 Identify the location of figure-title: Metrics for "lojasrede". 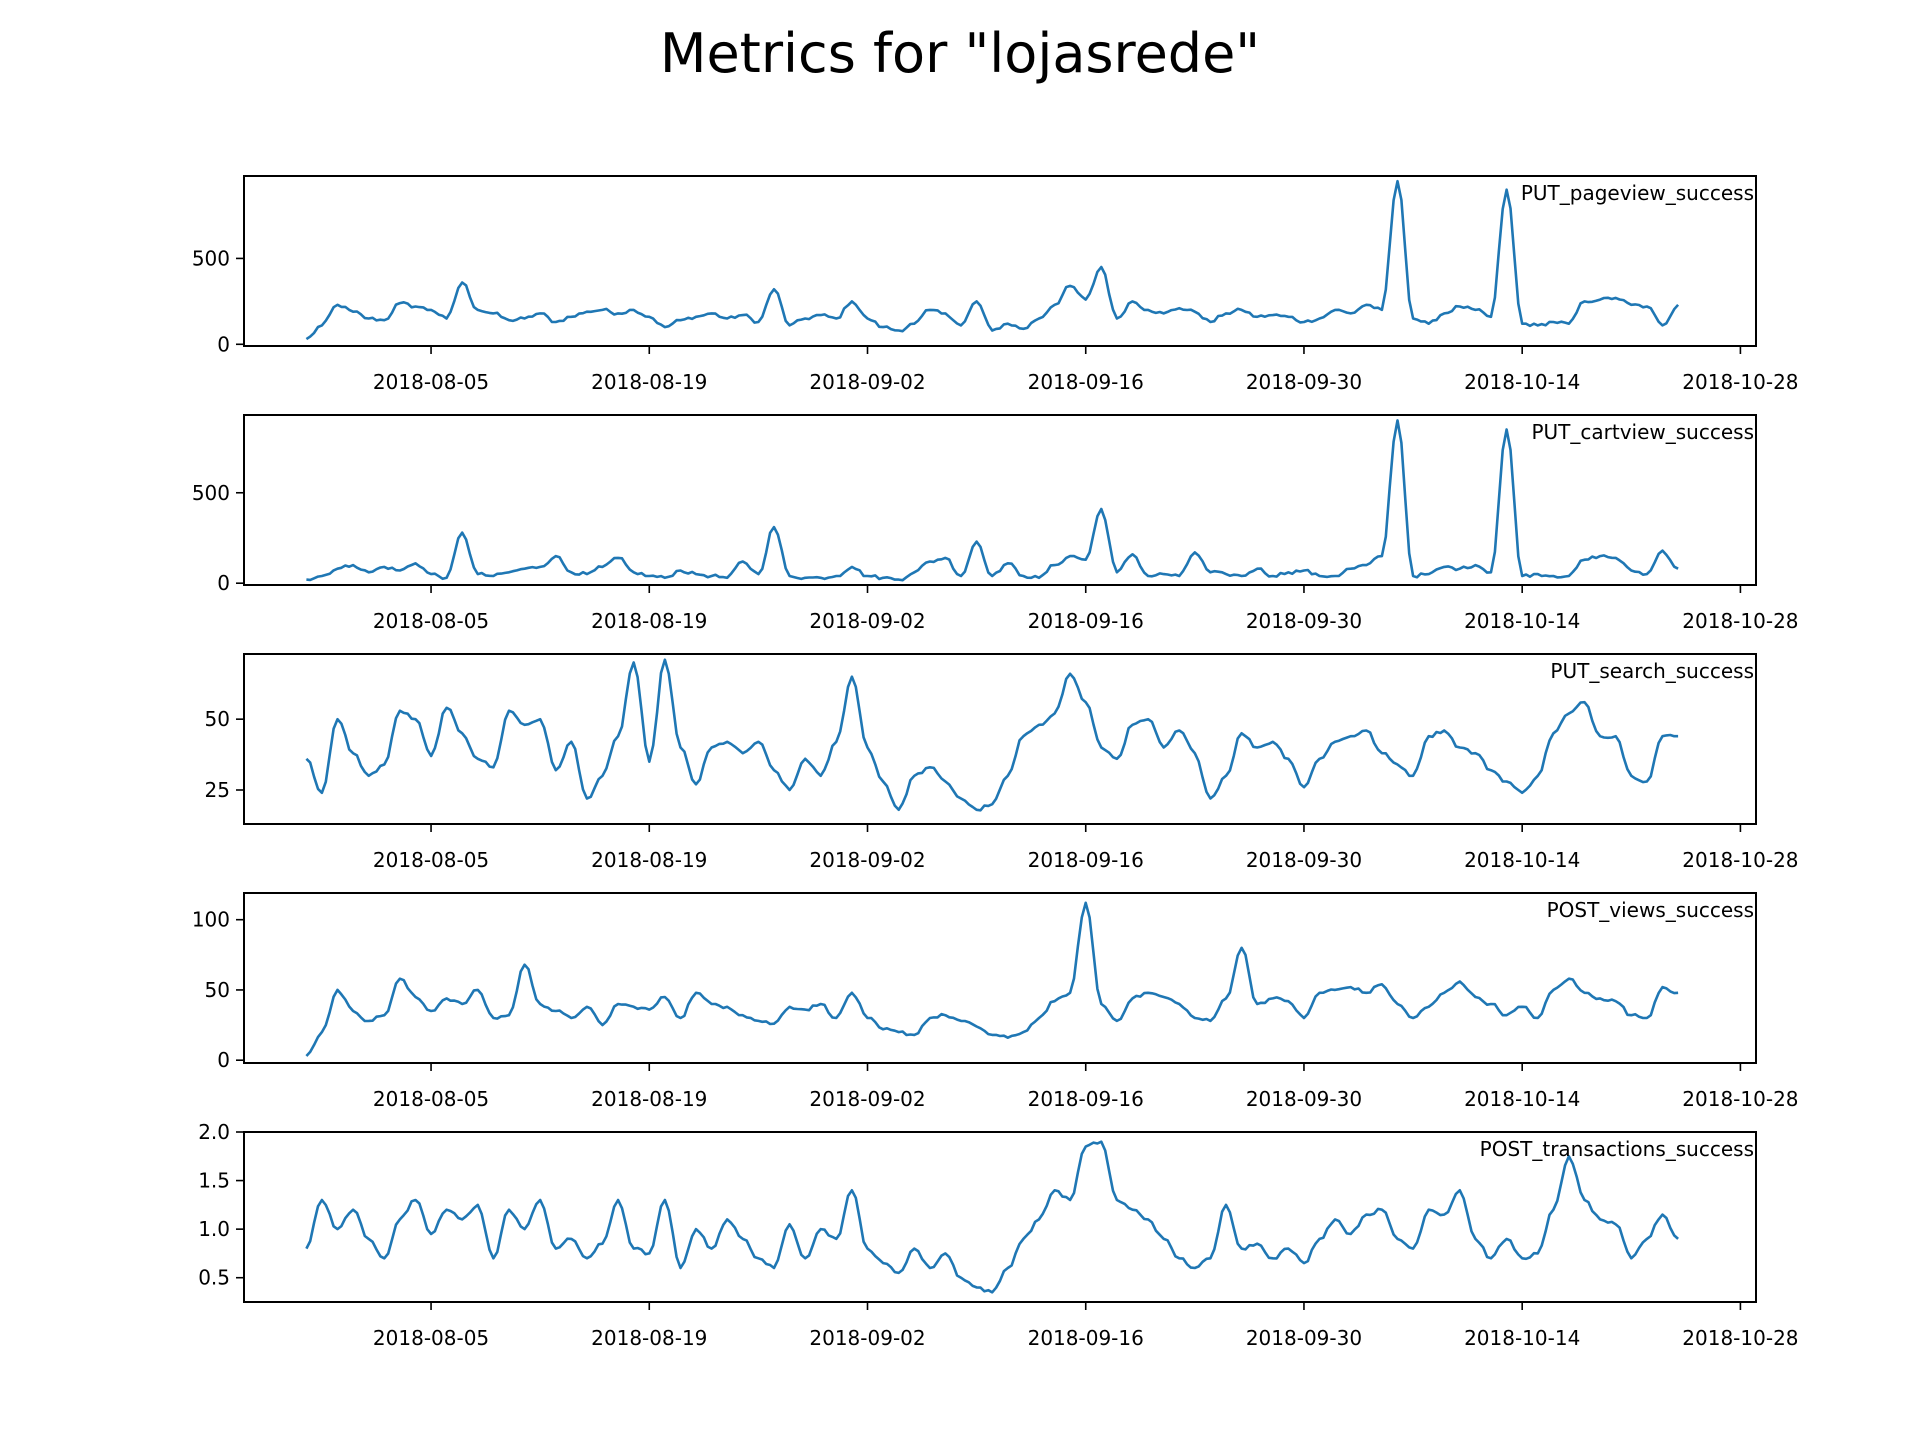
(960, 53).